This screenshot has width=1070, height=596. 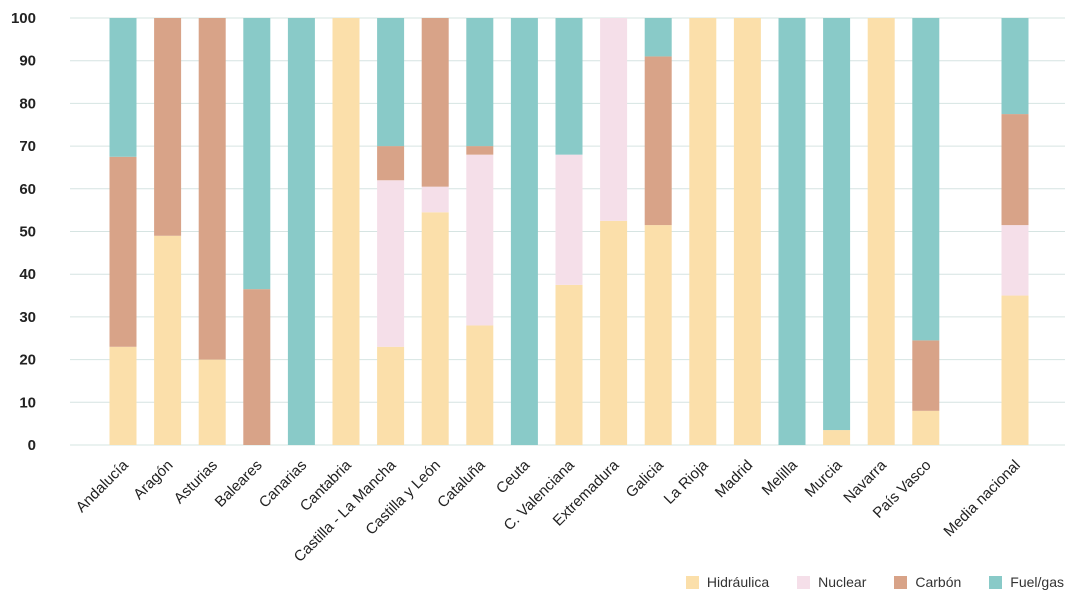 What do you see at coordinates (239, 484) in the screenshot?
I see `x-tick-label: Baleares` at bounding box center [239, 484].